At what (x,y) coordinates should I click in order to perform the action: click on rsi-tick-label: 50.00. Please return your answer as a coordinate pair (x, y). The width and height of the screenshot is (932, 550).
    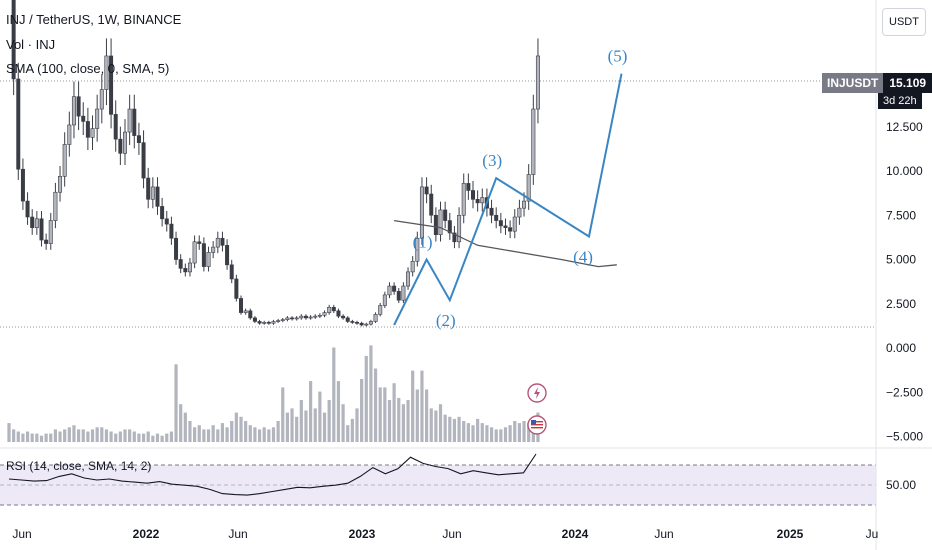
    Looking at the image, I should click on (901, 485).